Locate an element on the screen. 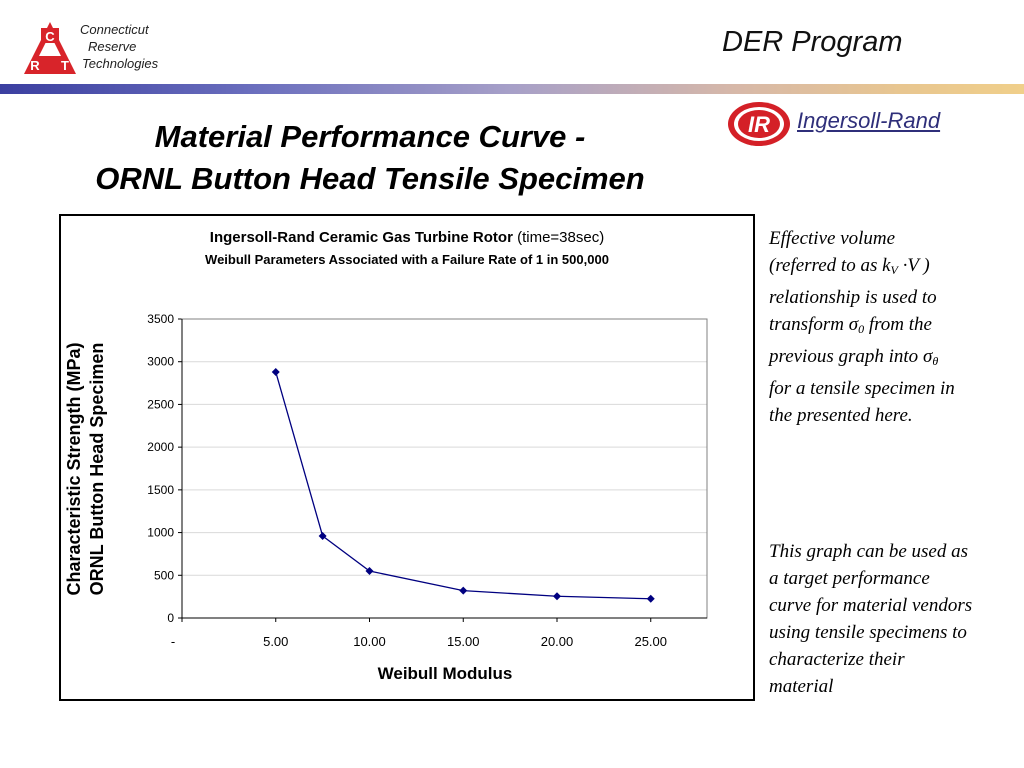  y-tick-label: 3000 is located at coordinates (160, 362).